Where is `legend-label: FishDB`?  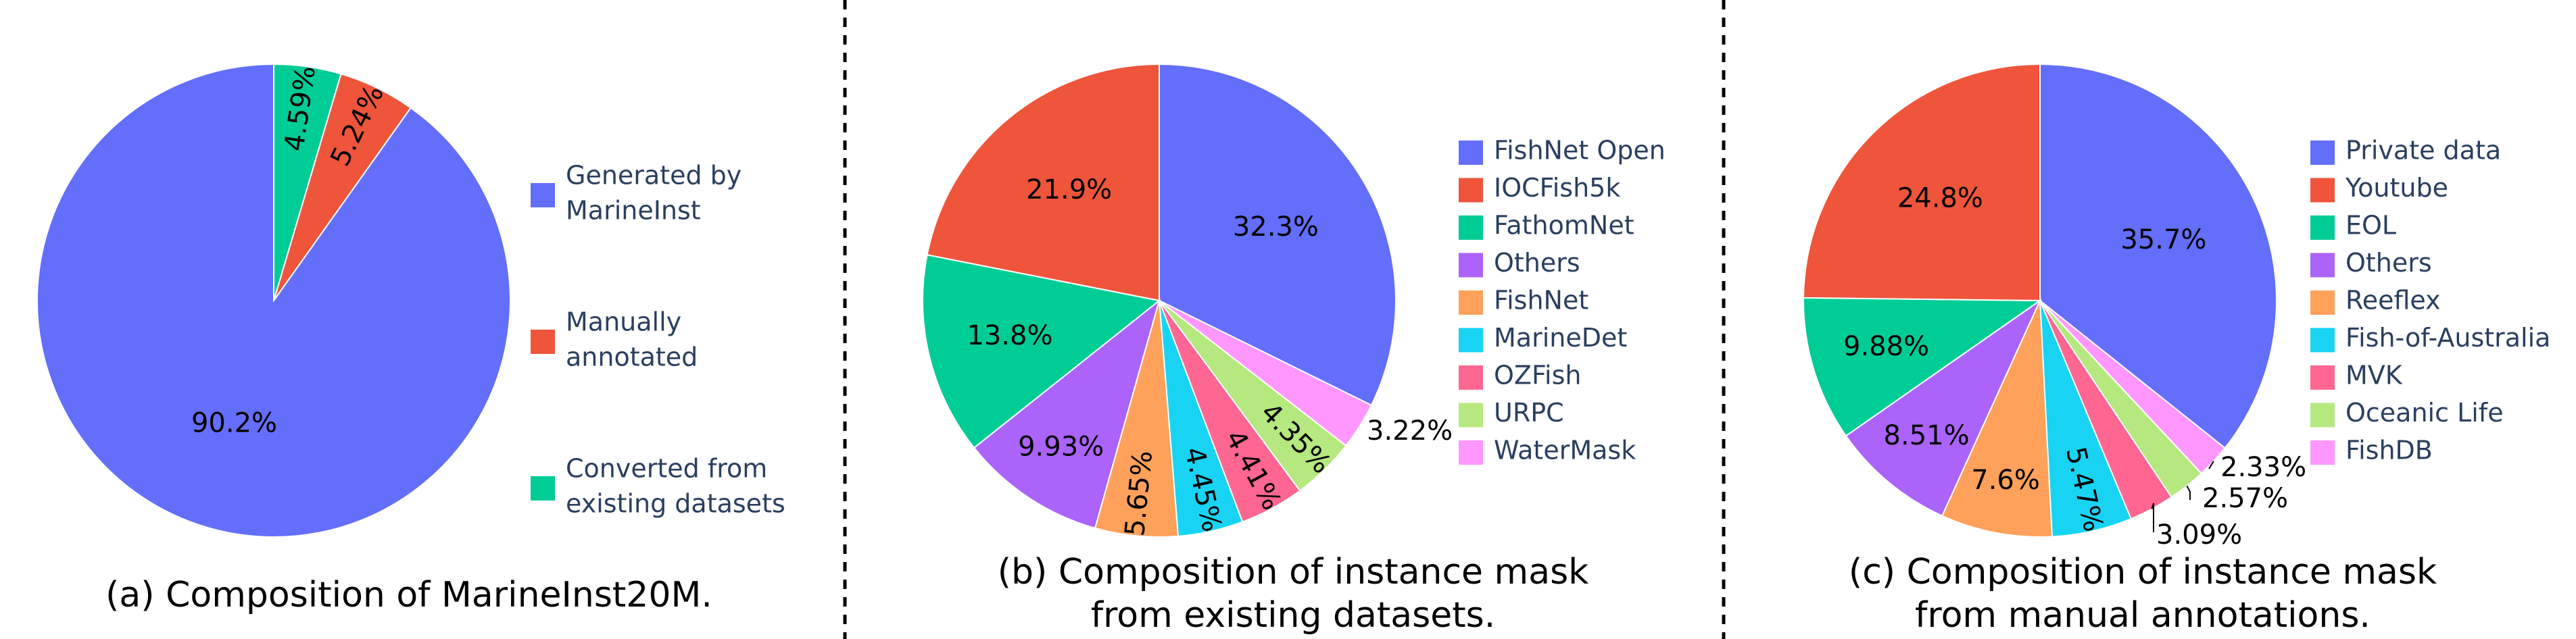 legend-label: FishDB is located at coordinates (2389, 450).